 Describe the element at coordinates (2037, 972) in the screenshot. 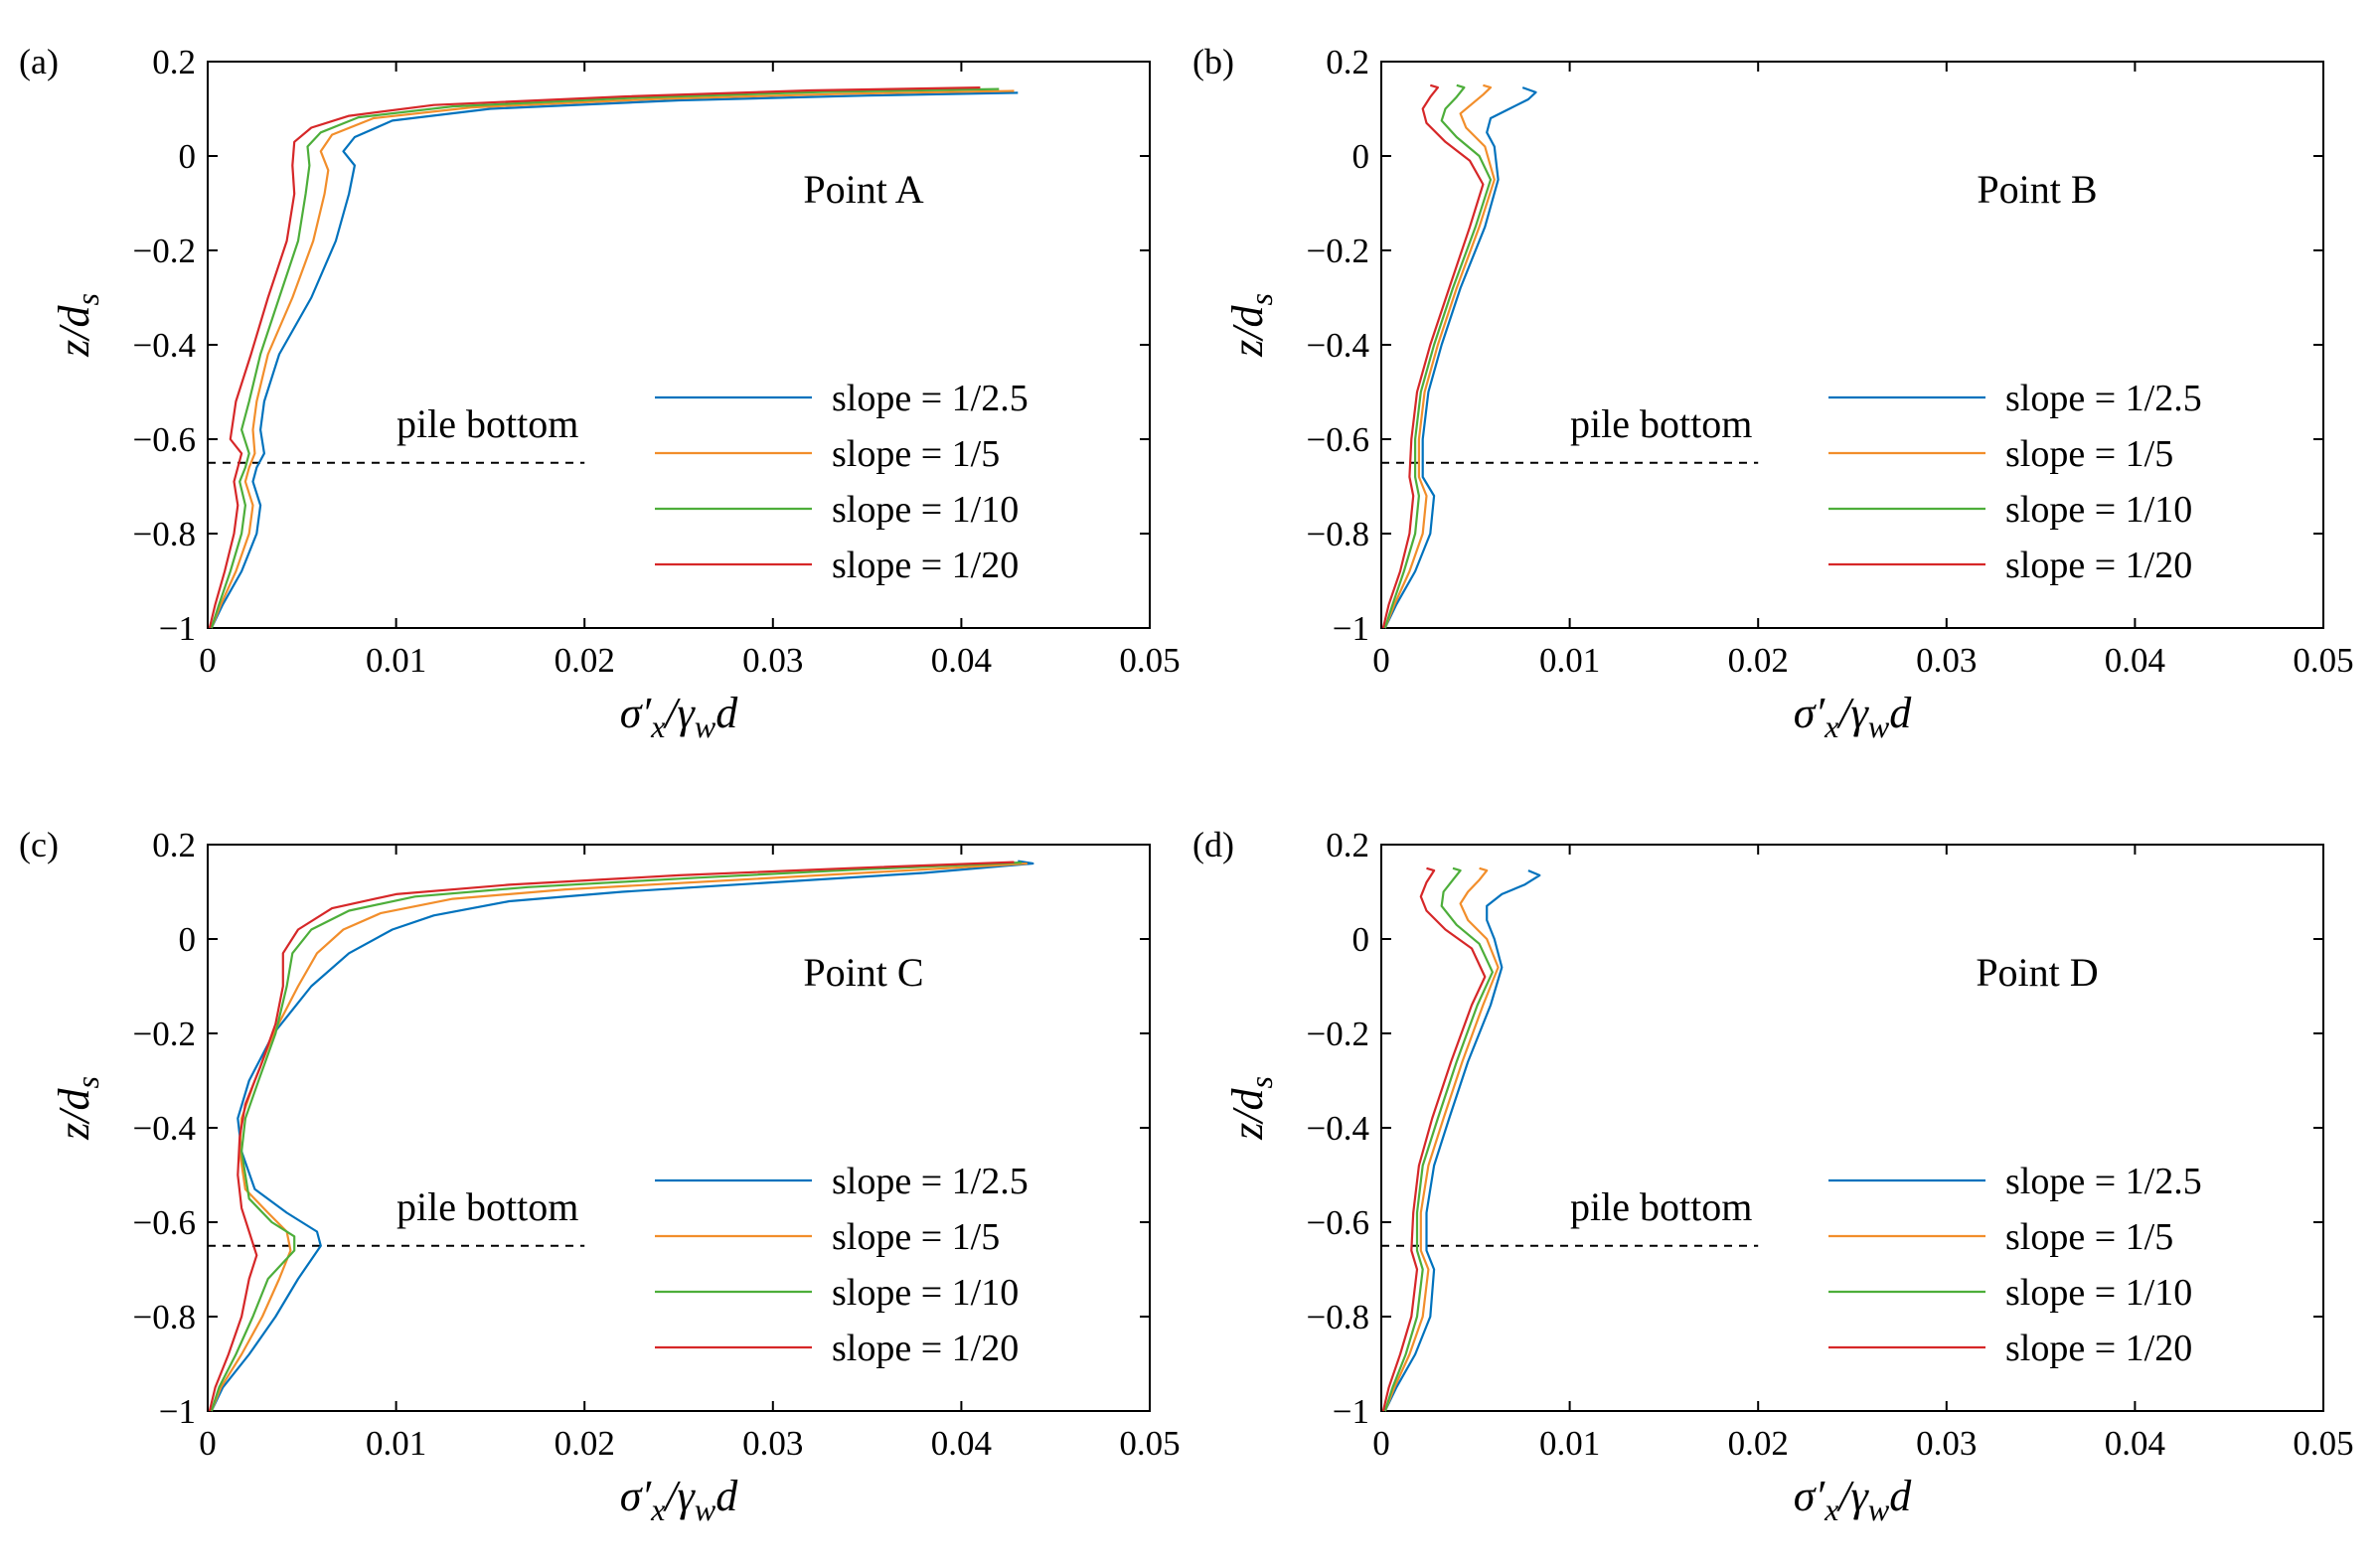

I see `point-label: Point D` at that location.